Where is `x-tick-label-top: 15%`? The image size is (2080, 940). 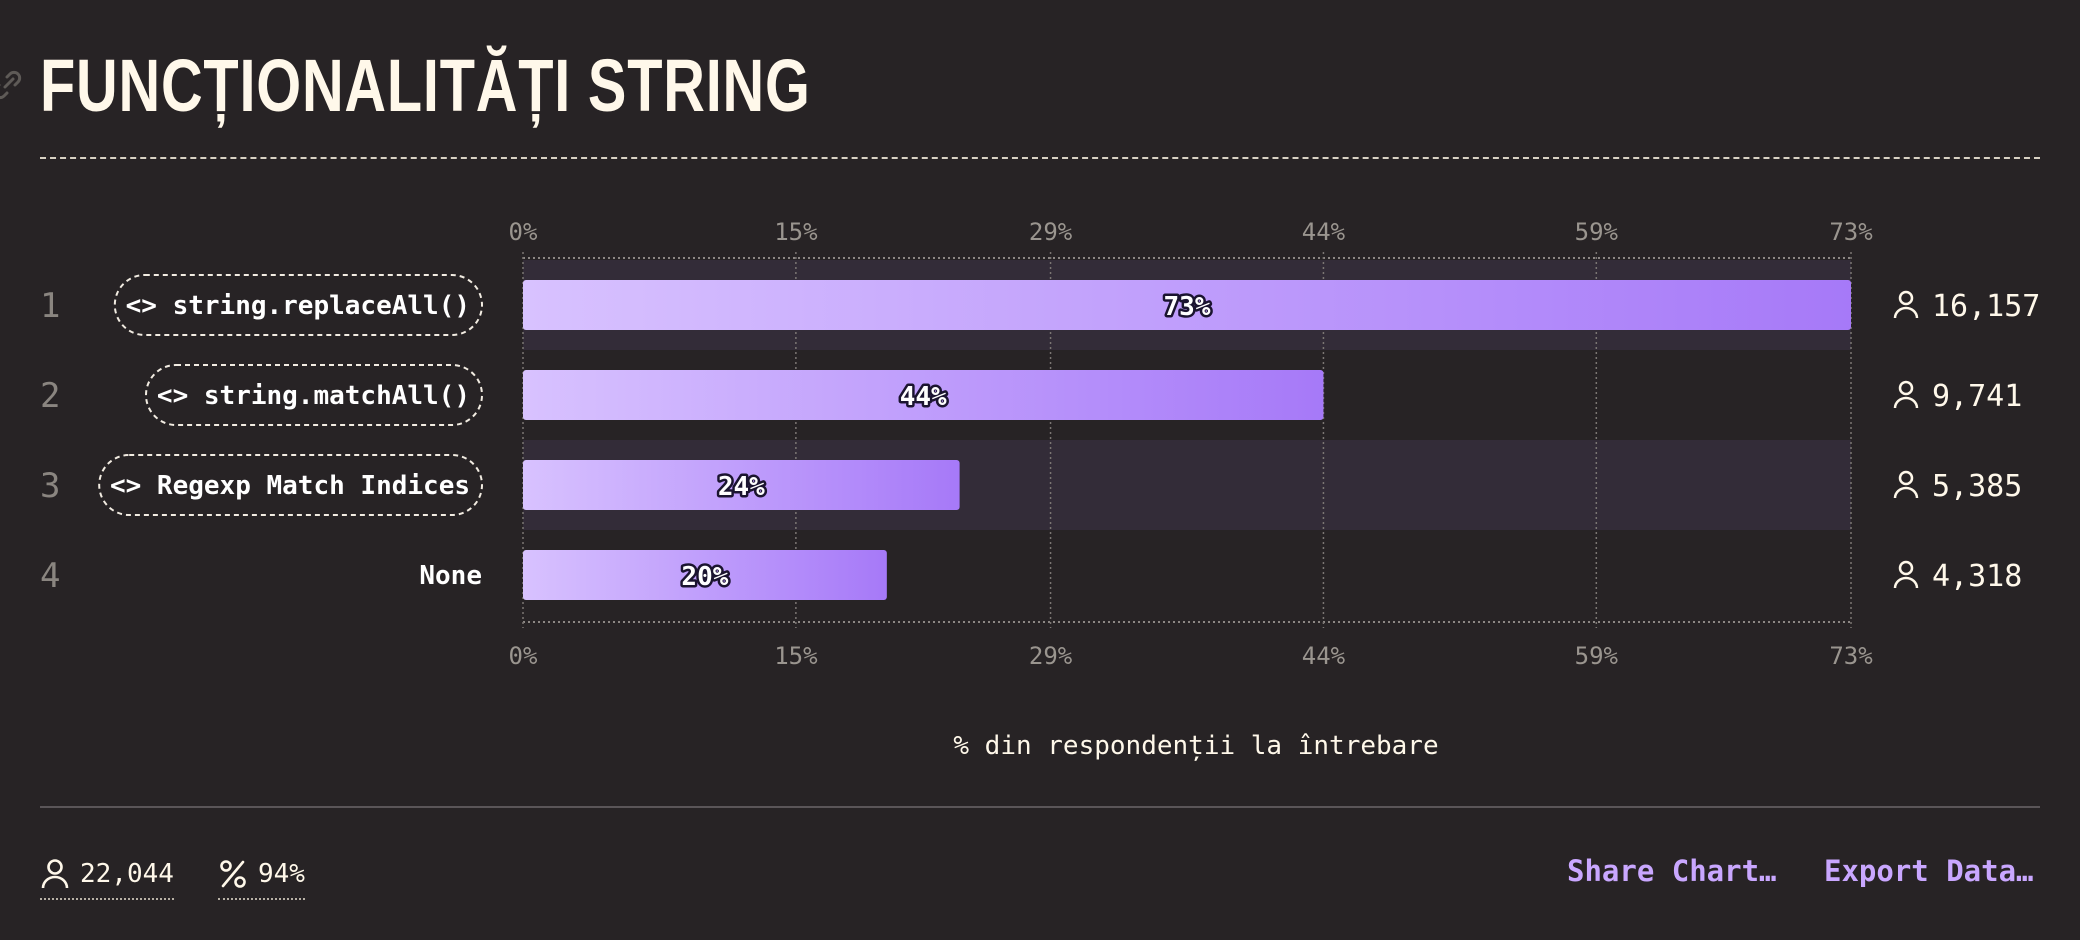
x-tick-label-top: 15% is located at coordinates (796, 232).